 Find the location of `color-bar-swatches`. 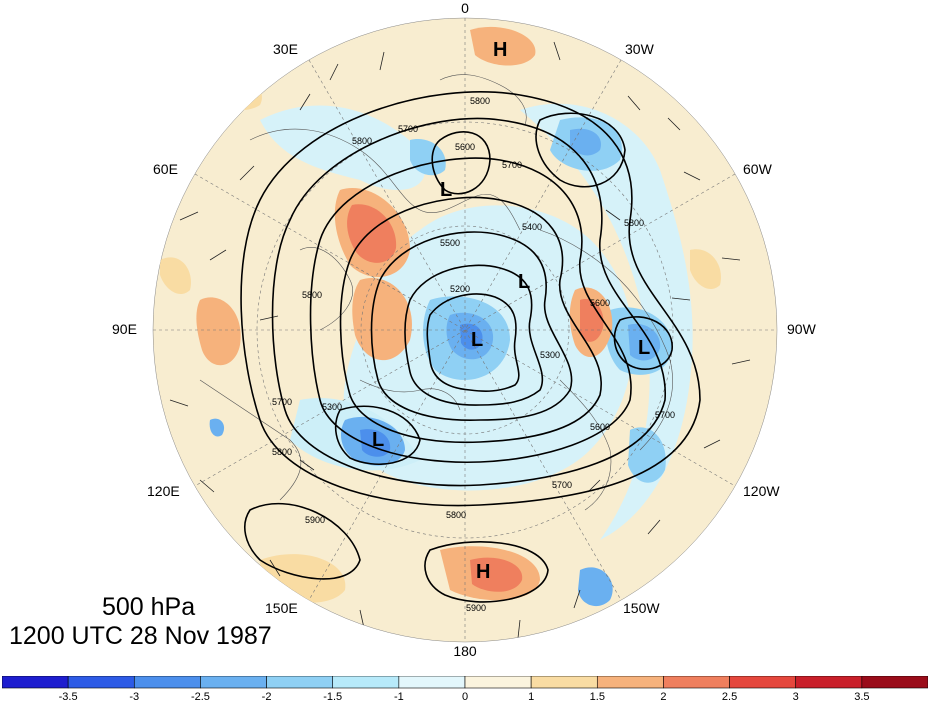

color-bar-swatches is located at coordinates (465, 682).